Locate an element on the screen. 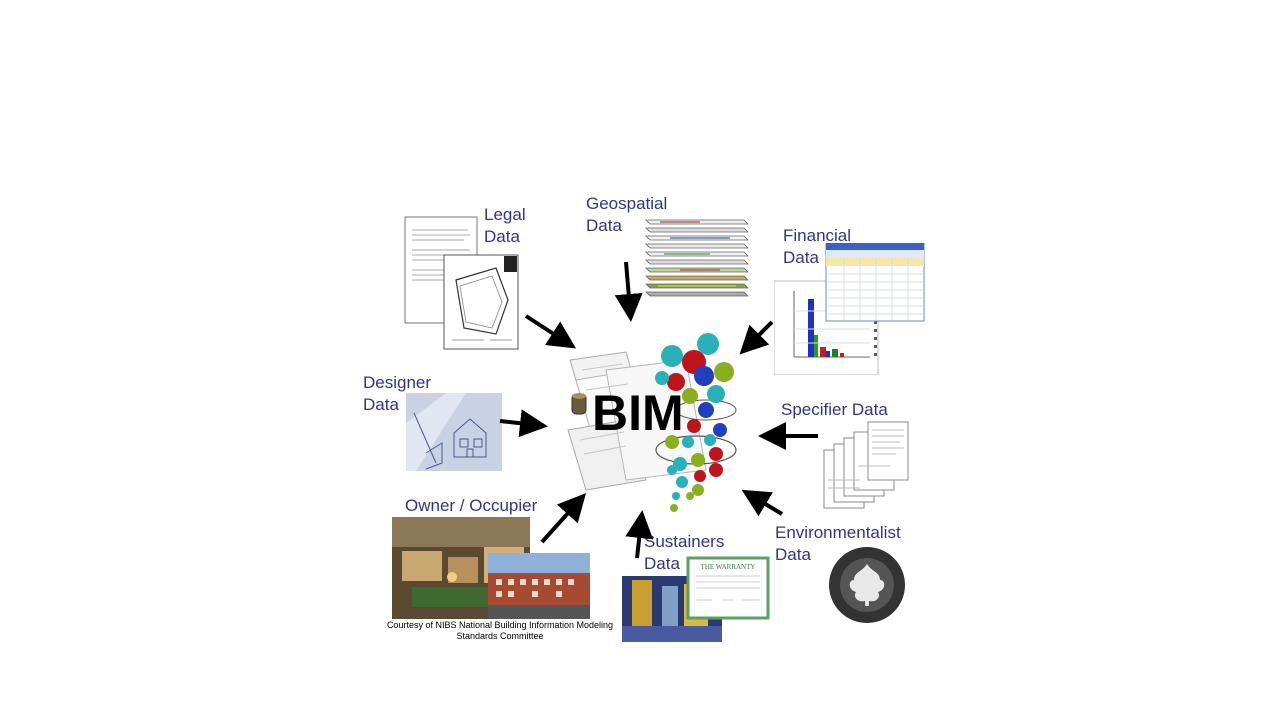 The image size is (1280, 720). arrow-financial is located at coordinates (756, 337).